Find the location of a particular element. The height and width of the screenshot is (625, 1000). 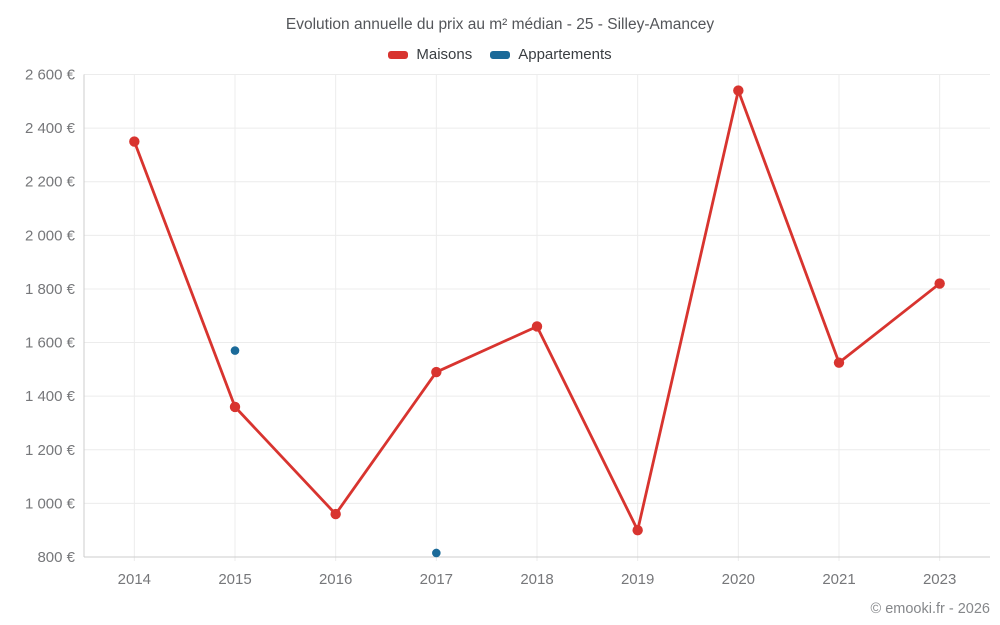

legend-item-appartements: Appartements is located at coordinates (551, 54).